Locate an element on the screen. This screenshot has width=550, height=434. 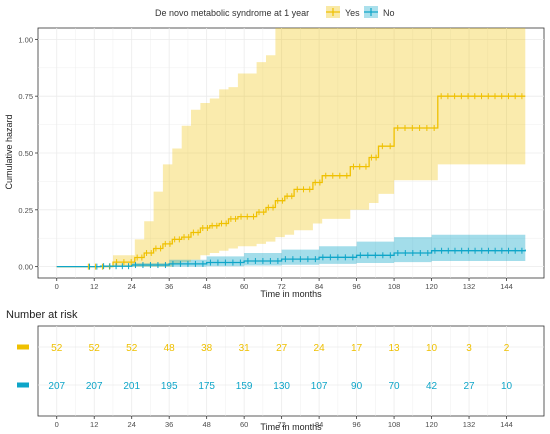
risk-value-yes: 31 is located at coordinates (245, 348).